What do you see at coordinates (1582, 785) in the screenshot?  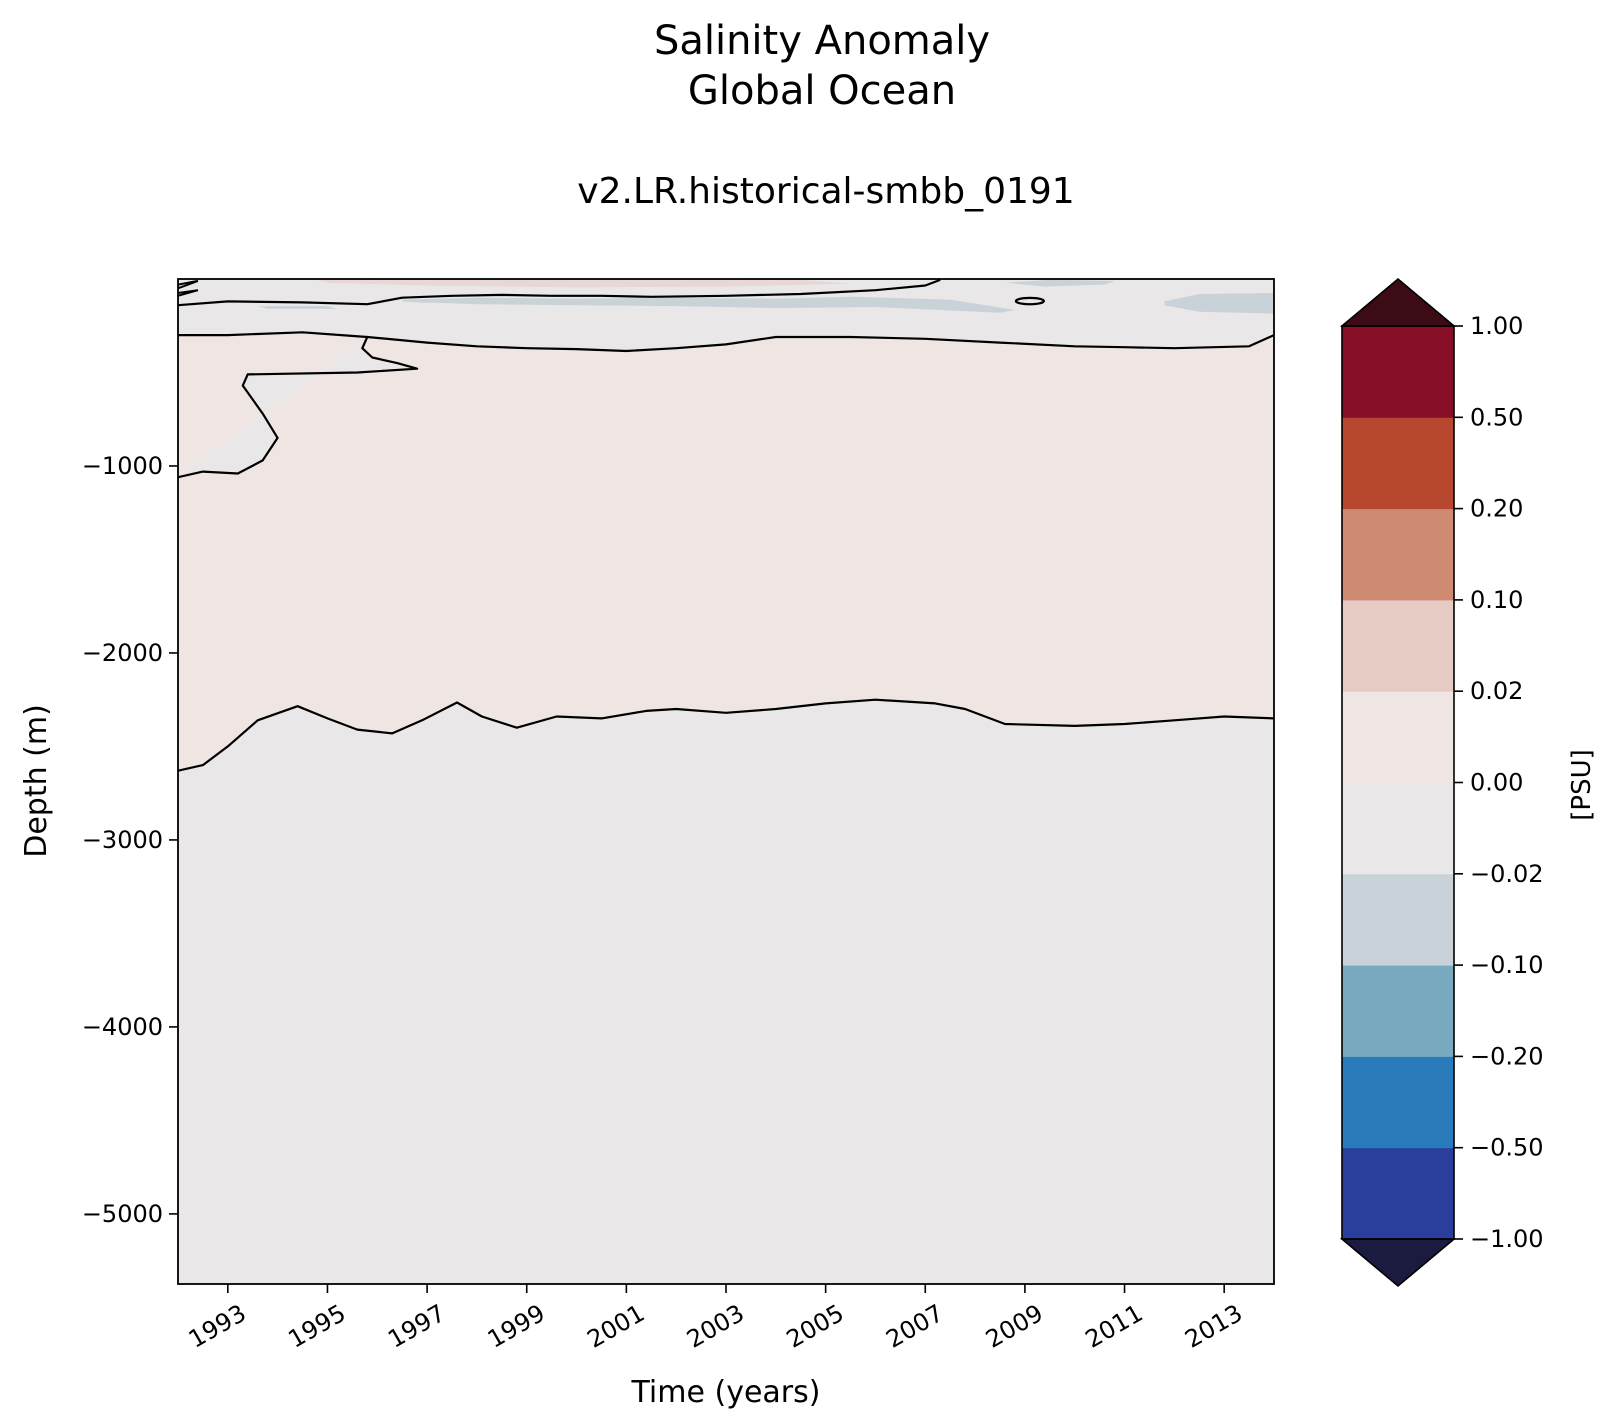 I see `colorbar-label: [PSU]` at bounding box center [1582, 785].